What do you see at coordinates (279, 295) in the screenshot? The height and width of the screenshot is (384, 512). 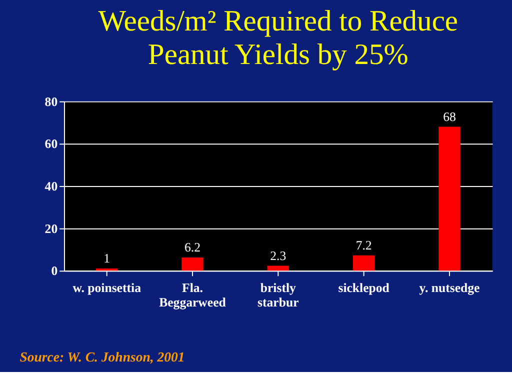 I see `x-tick-label: bristly starbur` at bounding box center [279, 295].